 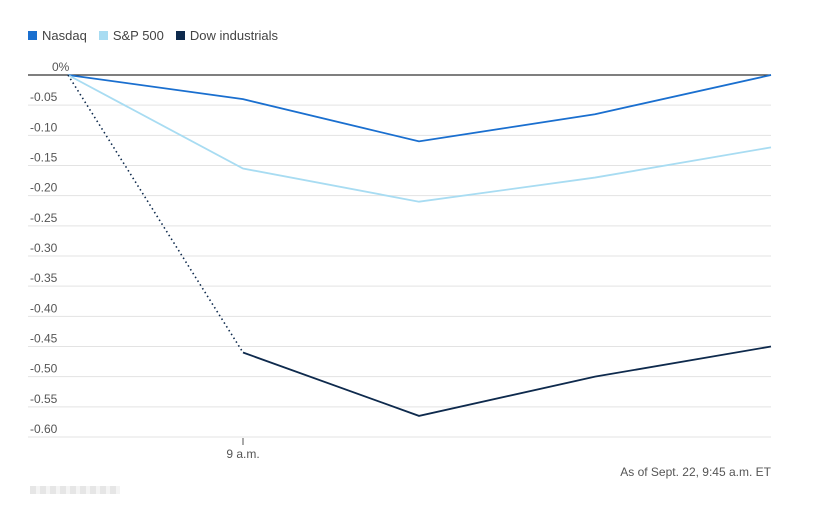 What do you see at coordinates (695, 472) in the screenshot?
I see `as-of-note: As of Sept. 22, 9:45 a.m. ET` at bounding box center [695, 472].